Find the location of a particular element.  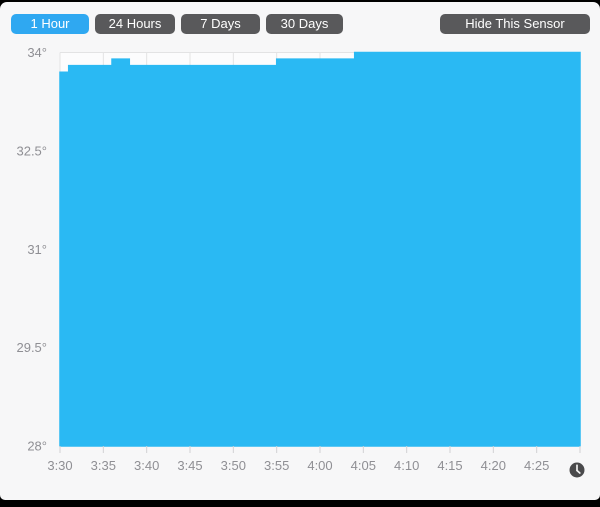

clock-icon is located at coordinates (577, 470).